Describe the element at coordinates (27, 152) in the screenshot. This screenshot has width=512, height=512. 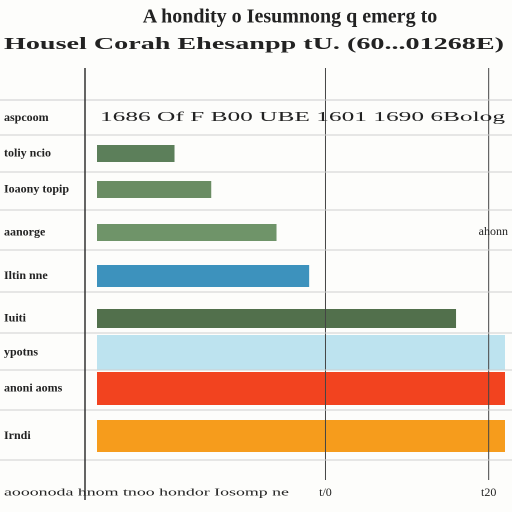
I see `y-tick-label: toliy ncio` at that location.